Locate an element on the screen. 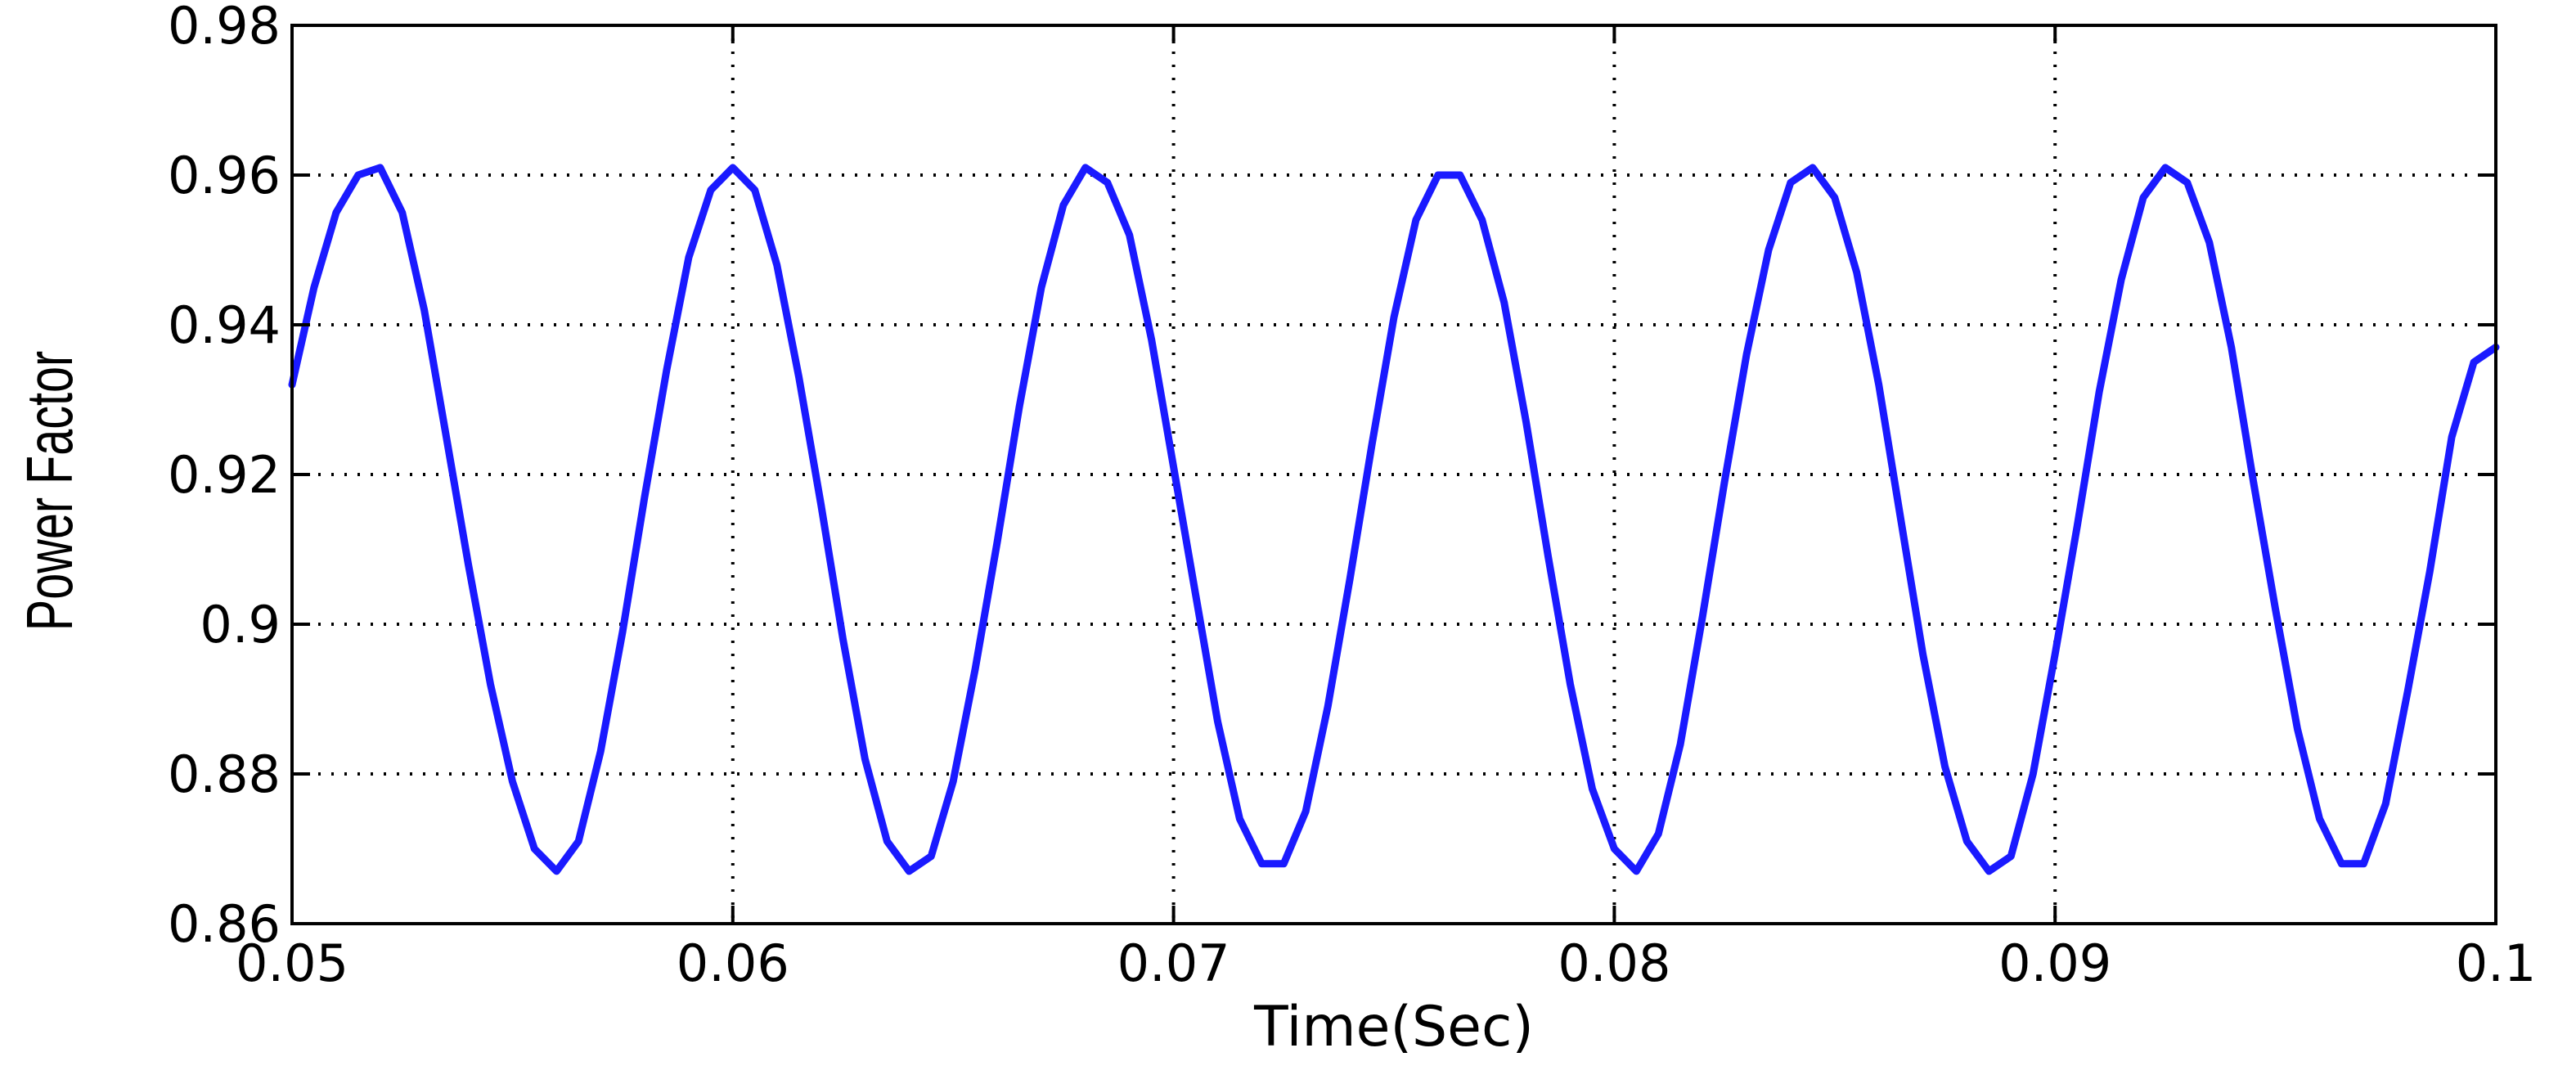 This screenshot has height=1075, width=2576. y-tick-label: 0.94 is located at coordinates (224, 325).